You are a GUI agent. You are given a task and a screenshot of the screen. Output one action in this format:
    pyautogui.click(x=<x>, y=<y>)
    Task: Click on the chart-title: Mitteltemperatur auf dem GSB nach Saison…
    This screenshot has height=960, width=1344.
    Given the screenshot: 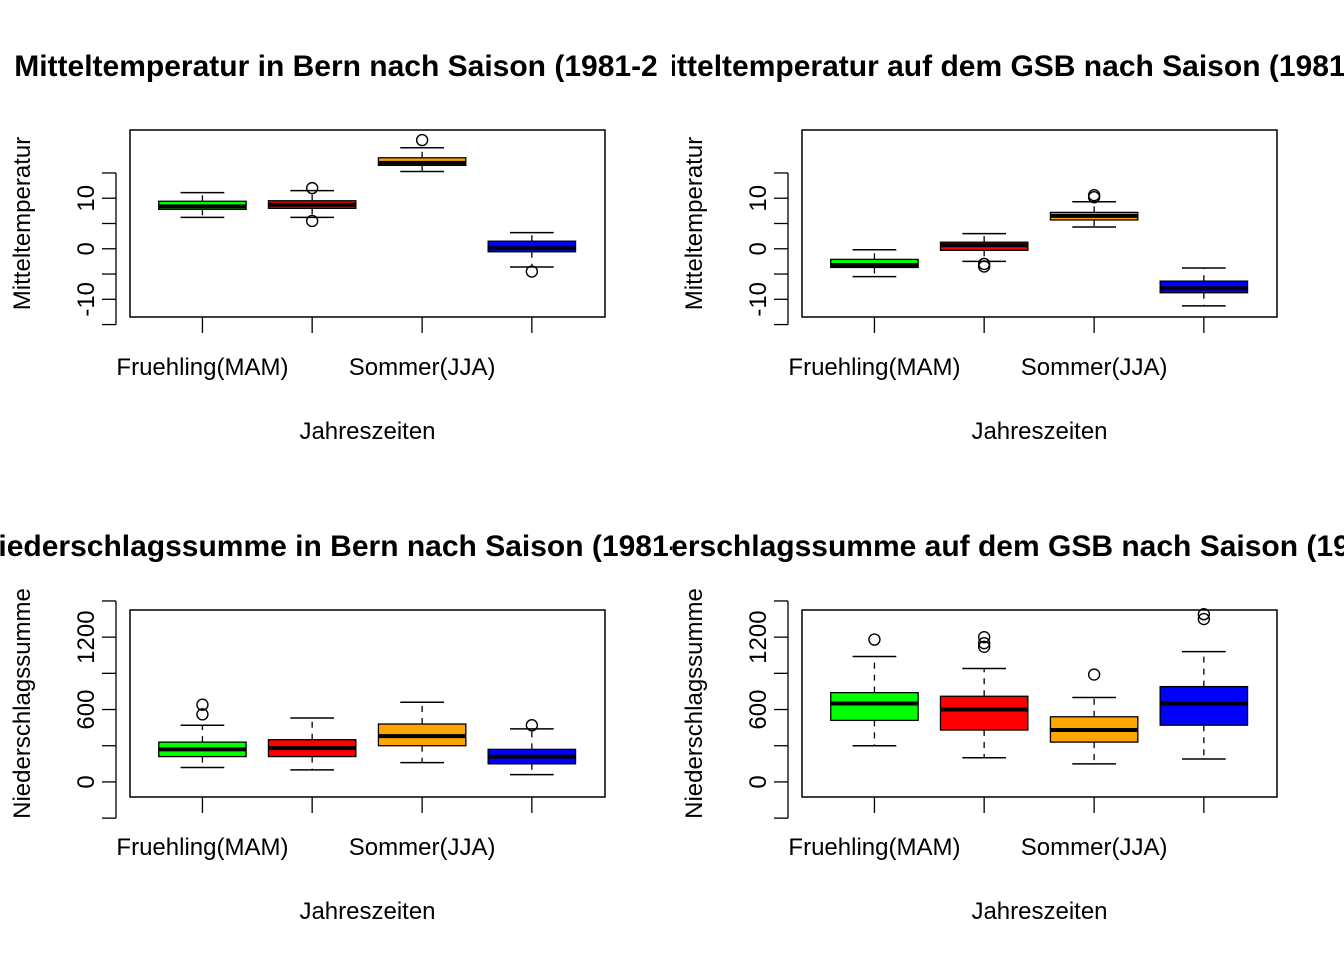 What is the action you would take?
    pyautogui.click(x=994, y=66)
    